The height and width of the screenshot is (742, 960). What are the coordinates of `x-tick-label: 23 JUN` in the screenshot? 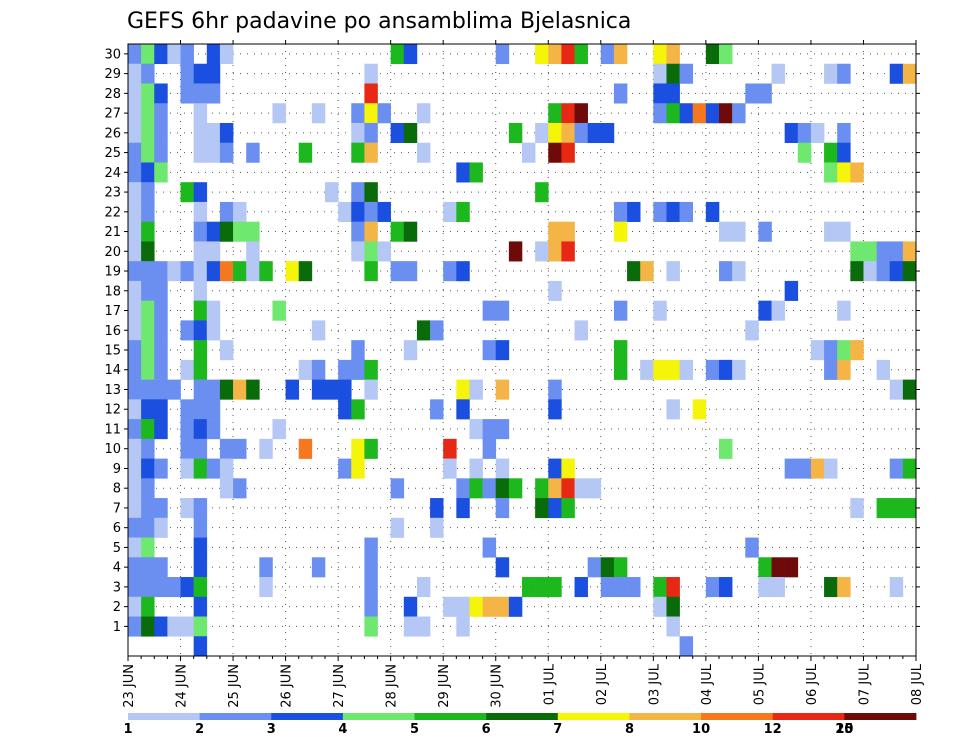 It's located at (129, 686).